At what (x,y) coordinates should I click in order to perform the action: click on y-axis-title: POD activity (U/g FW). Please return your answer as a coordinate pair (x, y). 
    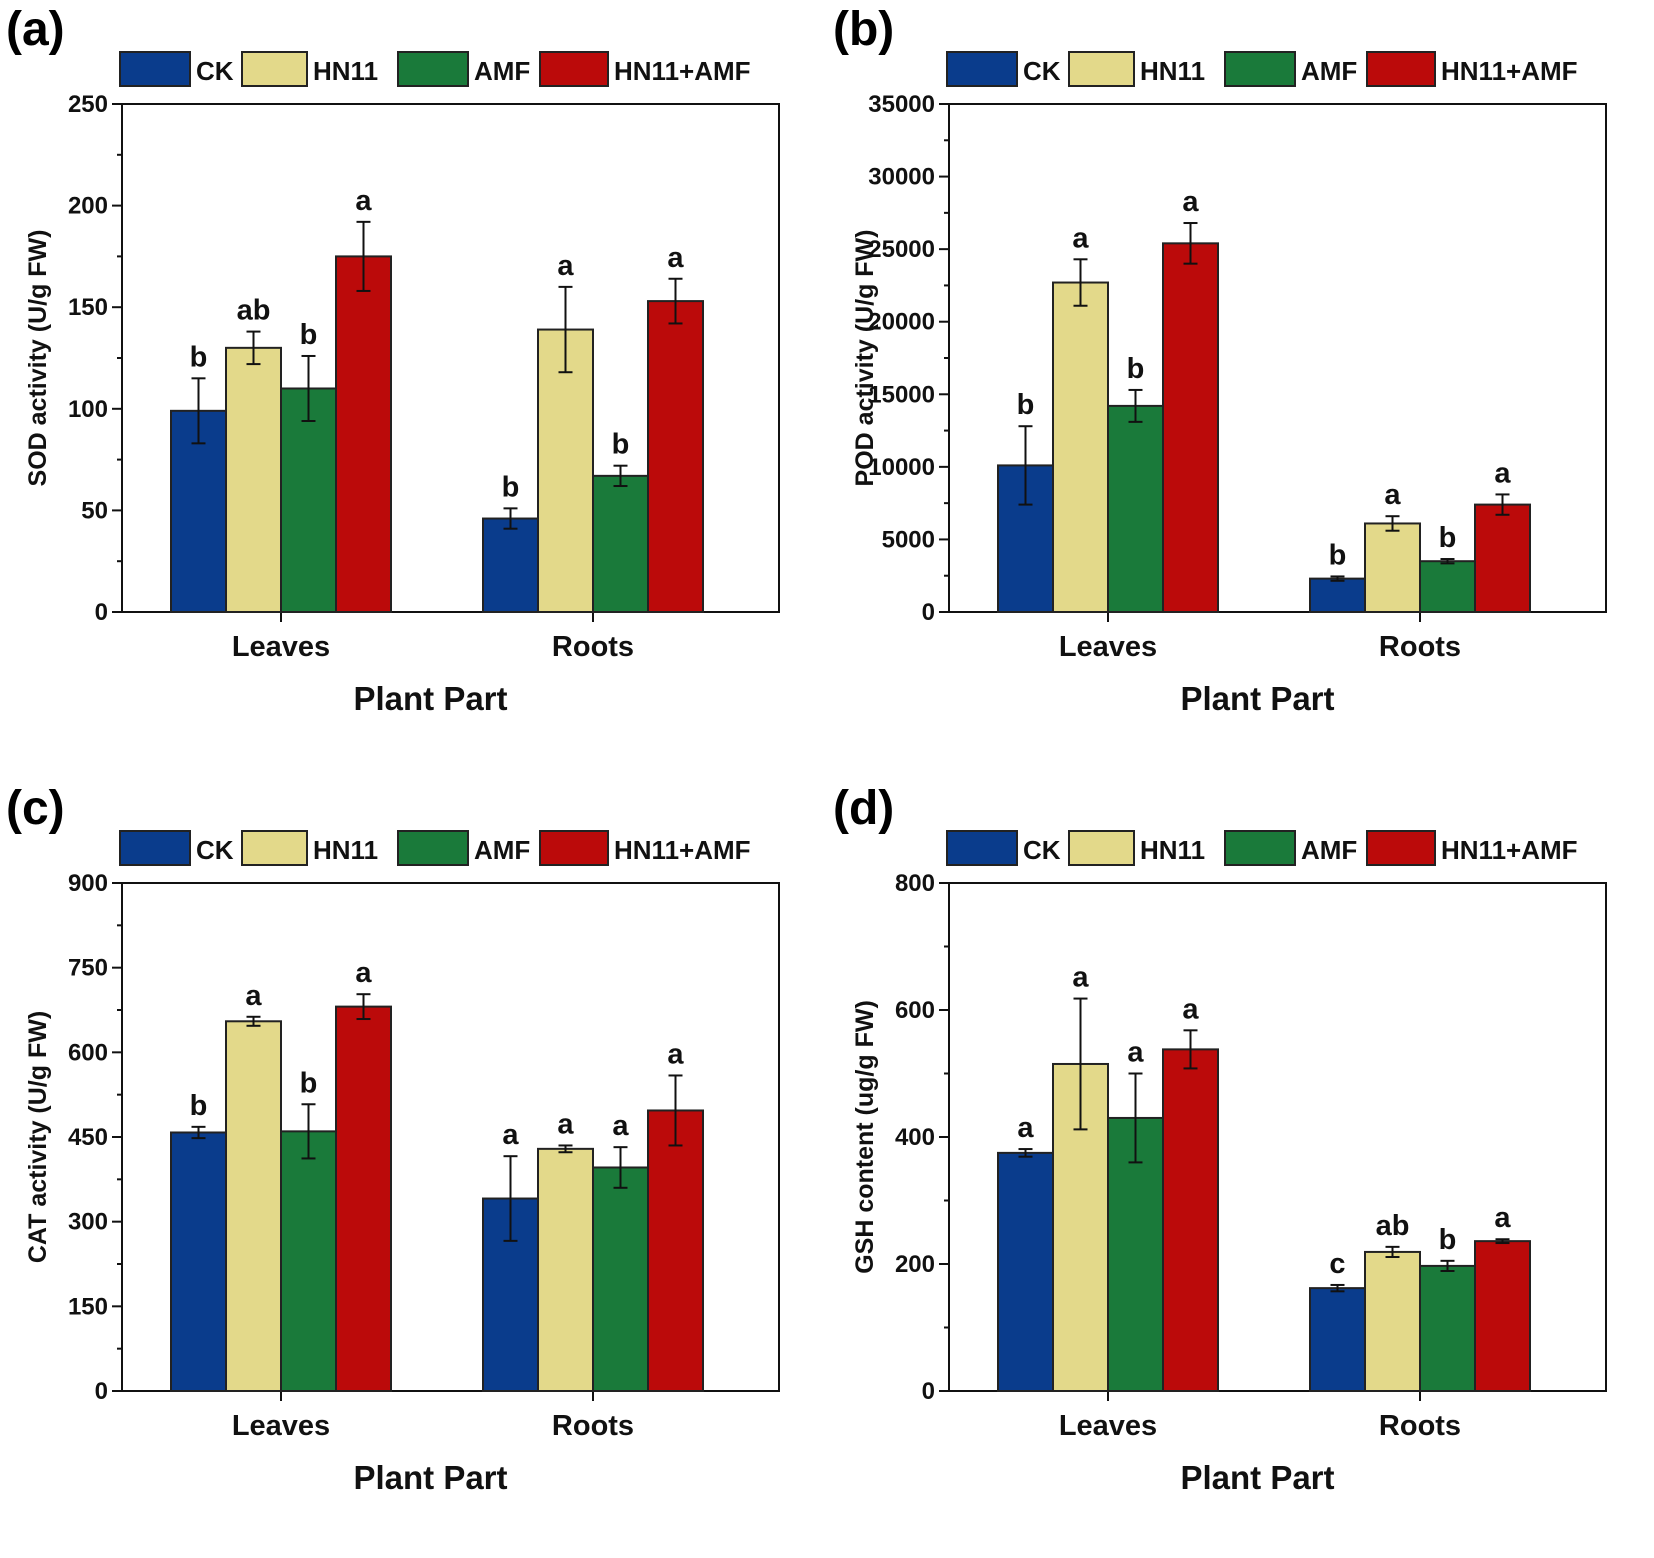
    Looking at the image, I should click on (865, 358).